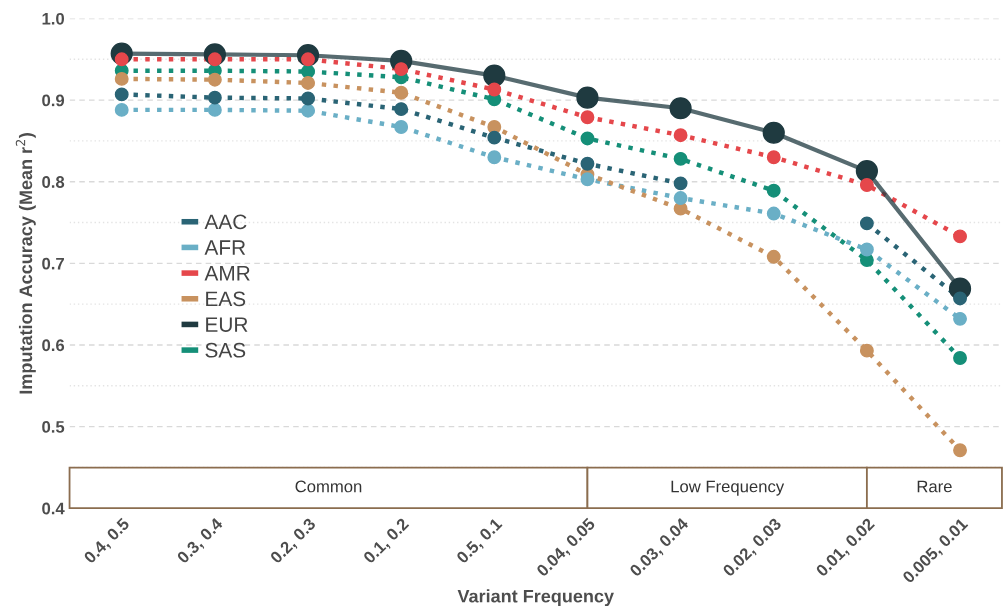 The image size is (1008, 616). What do you see at coordinates (328, 486) in the screenshot?
I see `band-label: Common` at bounding box center [328, 486].